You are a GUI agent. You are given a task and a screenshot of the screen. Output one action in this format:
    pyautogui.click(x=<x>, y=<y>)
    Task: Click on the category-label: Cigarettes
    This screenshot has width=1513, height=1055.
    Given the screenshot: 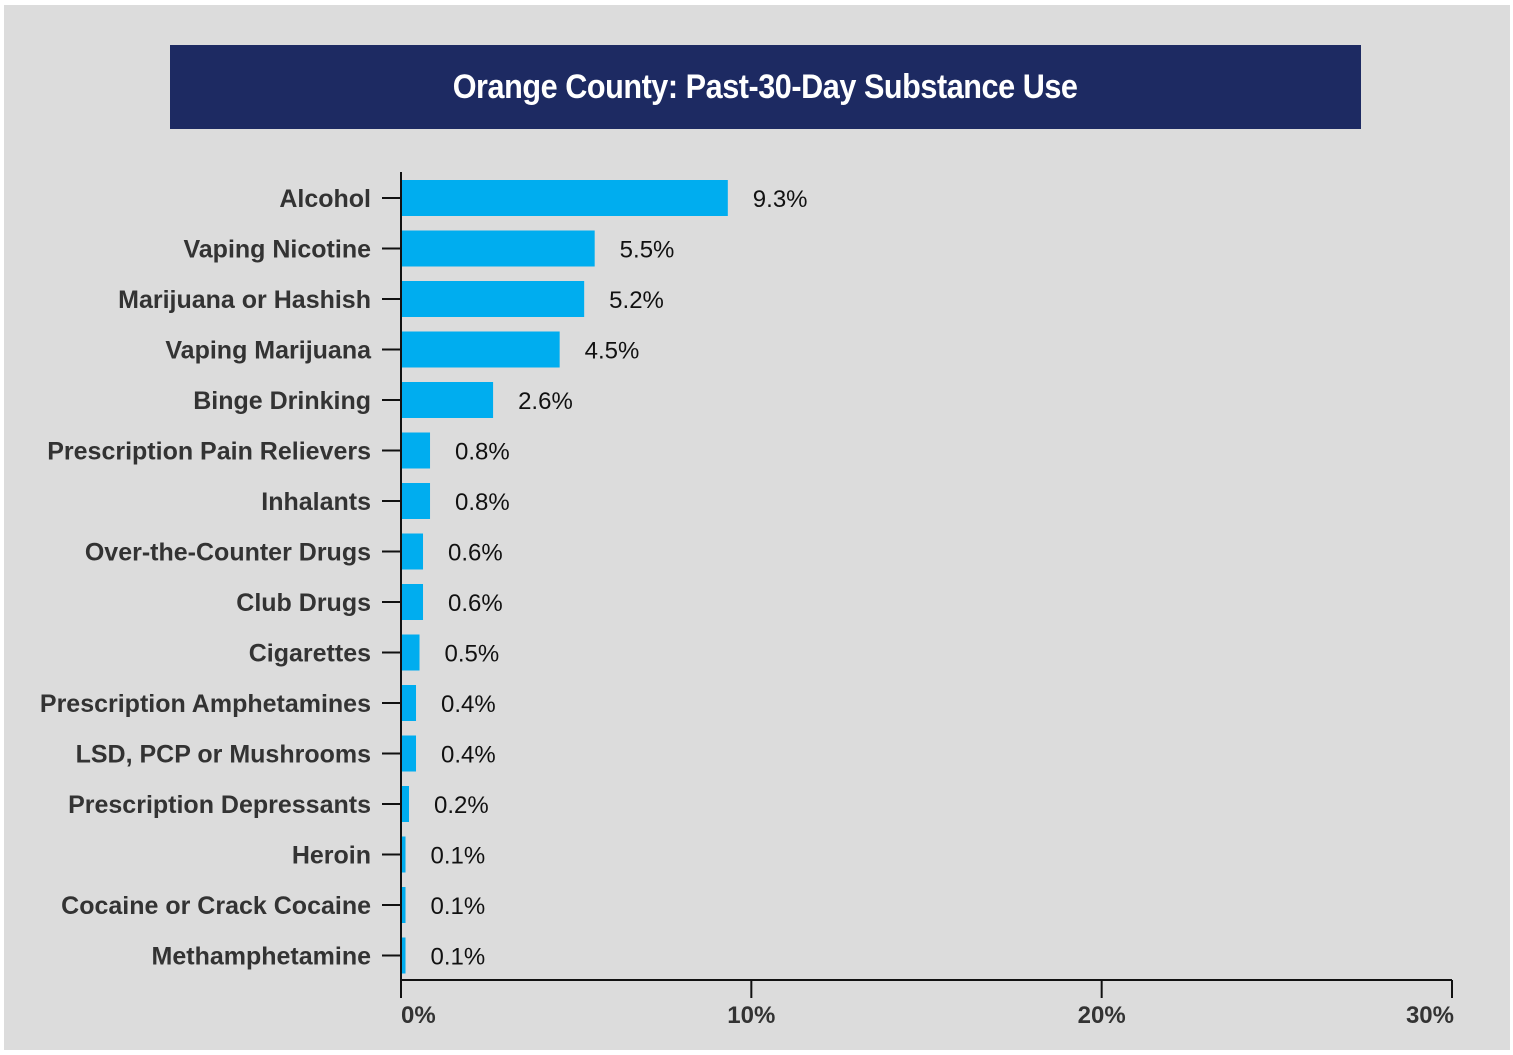 What is the action you would take?
    pyautogui.click(x=310, y=654)
    